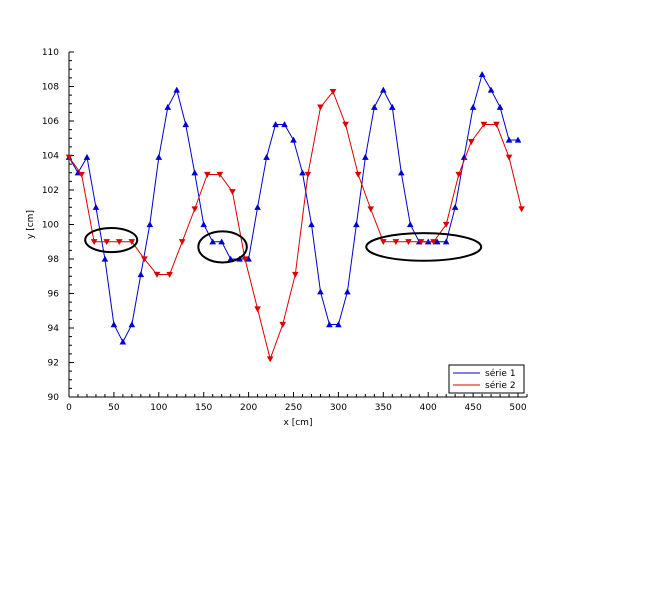  What do you see at coordinates (383, 408) in the screenshot?
I see `x-tick-label: 350` at bounding box center [383, 408].